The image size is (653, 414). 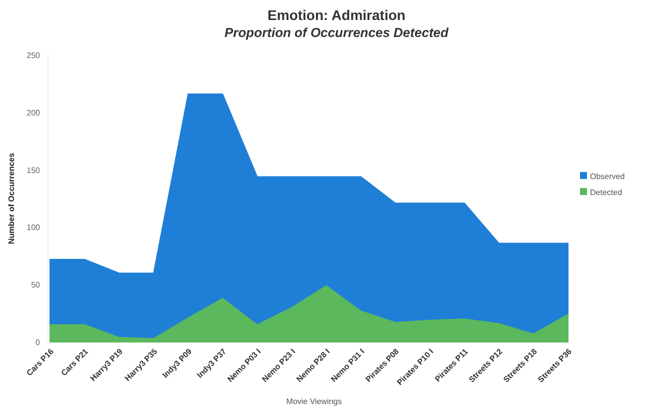 What do you see at coordinates (33, 113) in the screenshot?
I see `y-tick-label: 200` at bounding box center [33, 113].